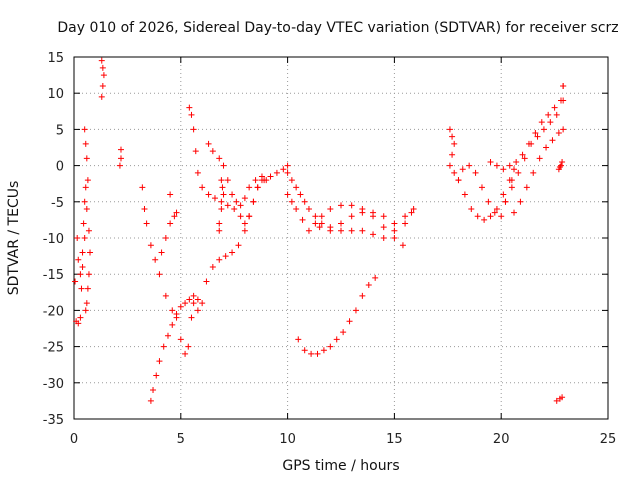 This screenshot has height=480, width=640. Describe the element at coordinates (235, 174) in the screenshot. I see `series-branch-c` at that location.